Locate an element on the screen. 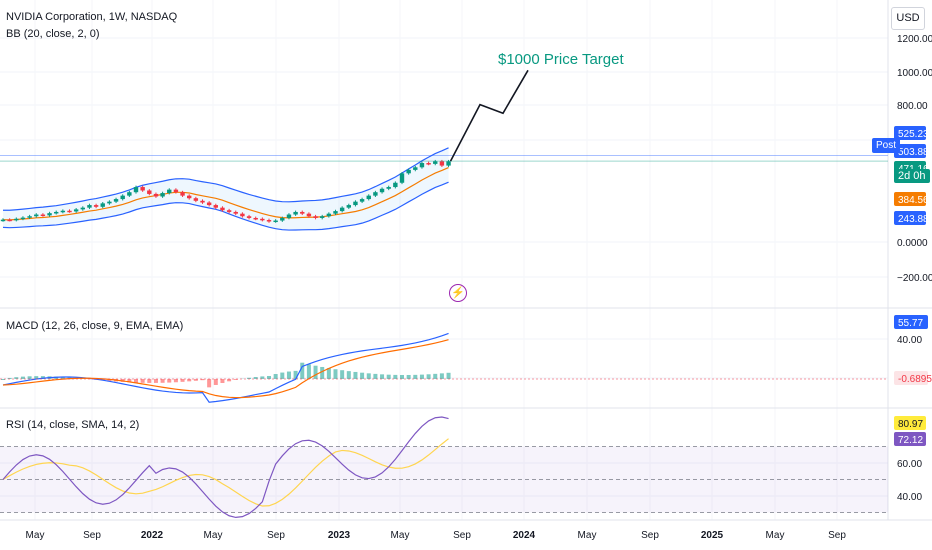  macd-indicator-label: MACD (12, 26, close, 9, EMA, EMA) is located at coordinates (95, 326).